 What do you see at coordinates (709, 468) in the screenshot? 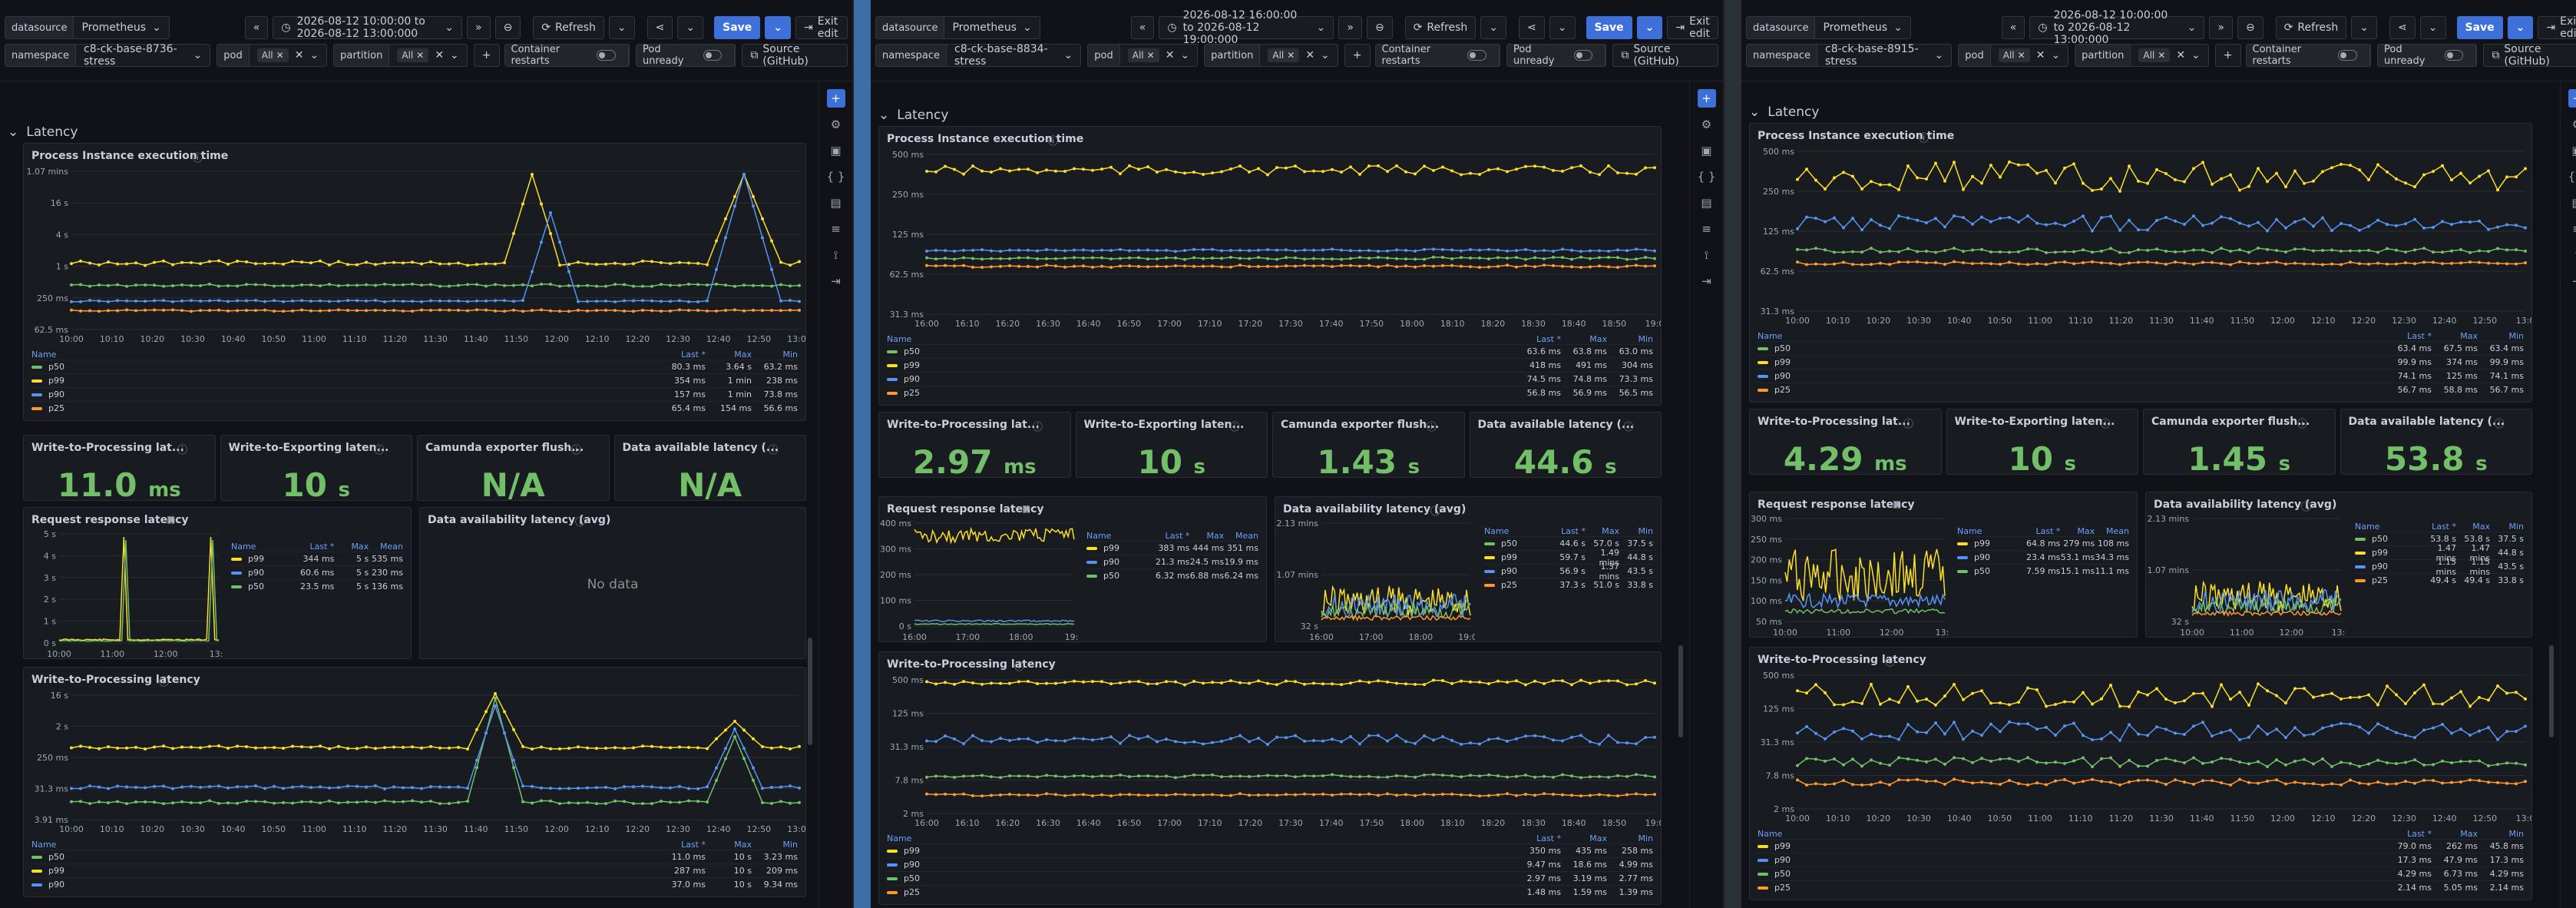
I see `stat-panel: Data available latency (... ⓘ N/A` at bounding box center [709, 468].